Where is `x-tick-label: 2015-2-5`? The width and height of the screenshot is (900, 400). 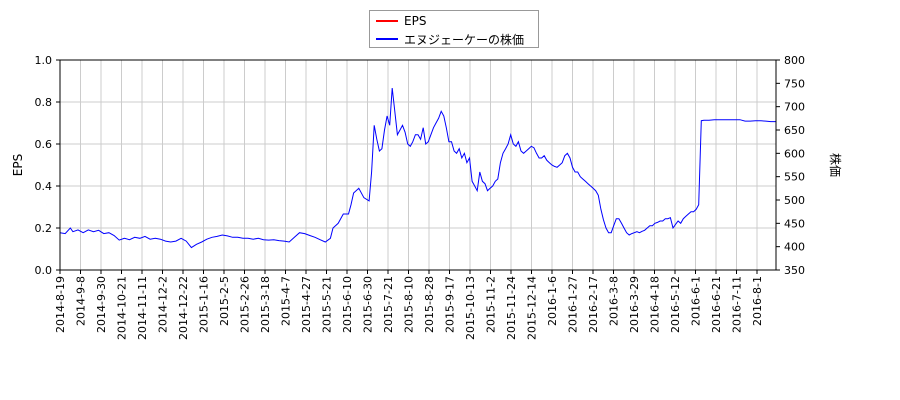
x-tick-label: 2015-2-5 is located at coordinates (224, 301).